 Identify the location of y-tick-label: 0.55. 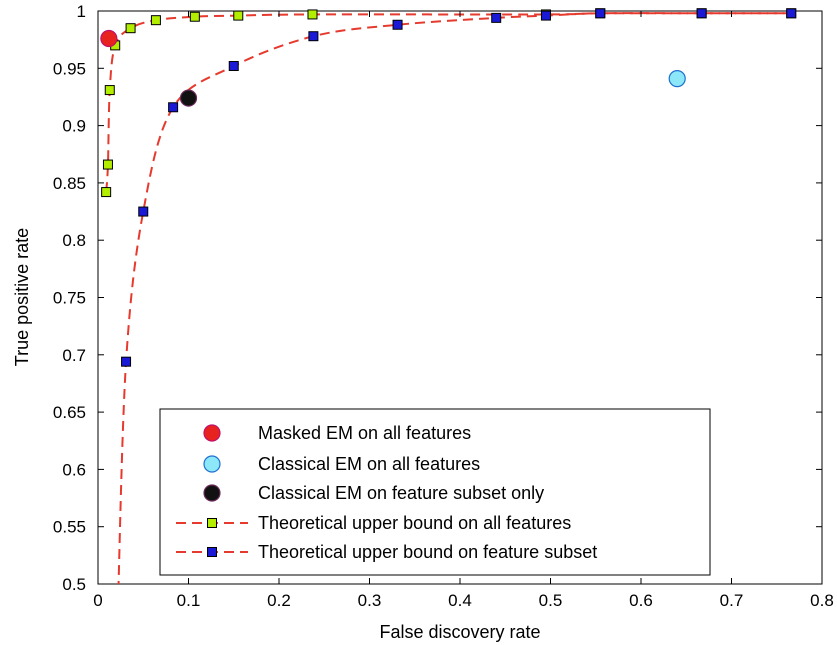
(69, 527).